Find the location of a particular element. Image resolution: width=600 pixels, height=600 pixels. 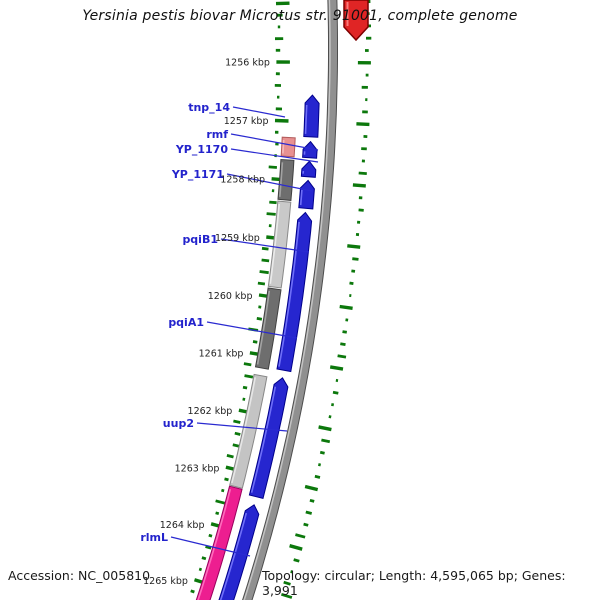

backbone-highlight is located at coordinates (287, 300).